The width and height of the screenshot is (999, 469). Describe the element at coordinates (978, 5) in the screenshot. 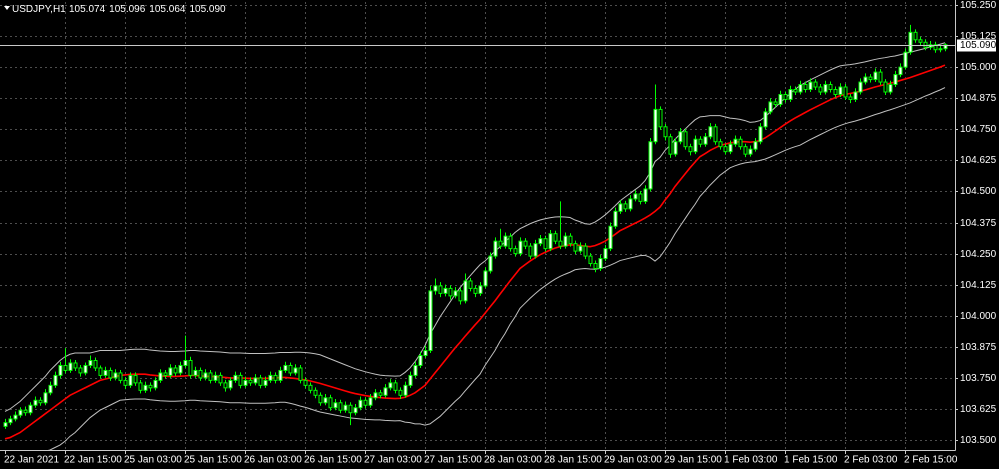

I see `y-tick-label: 105.250` at that location.